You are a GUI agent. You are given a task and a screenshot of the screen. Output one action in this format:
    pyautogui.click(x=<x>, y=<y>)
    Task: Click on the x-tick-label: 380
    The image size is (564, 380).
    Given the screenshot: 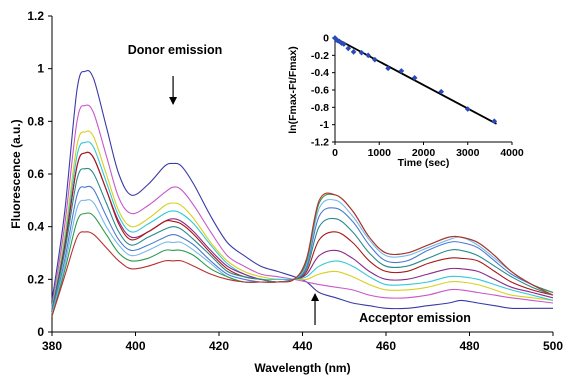 What is the action you would take?
    pyautogui.click(x=52, y=346)
    